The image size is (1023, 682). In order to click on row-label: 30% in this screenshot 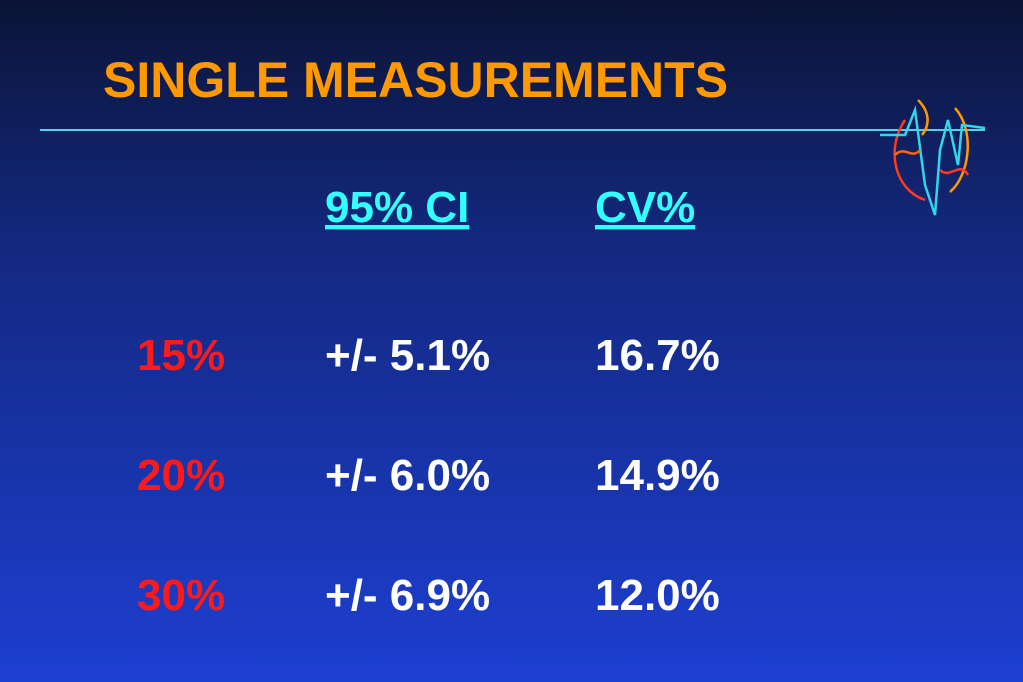, I will do `click(181, 595)`.